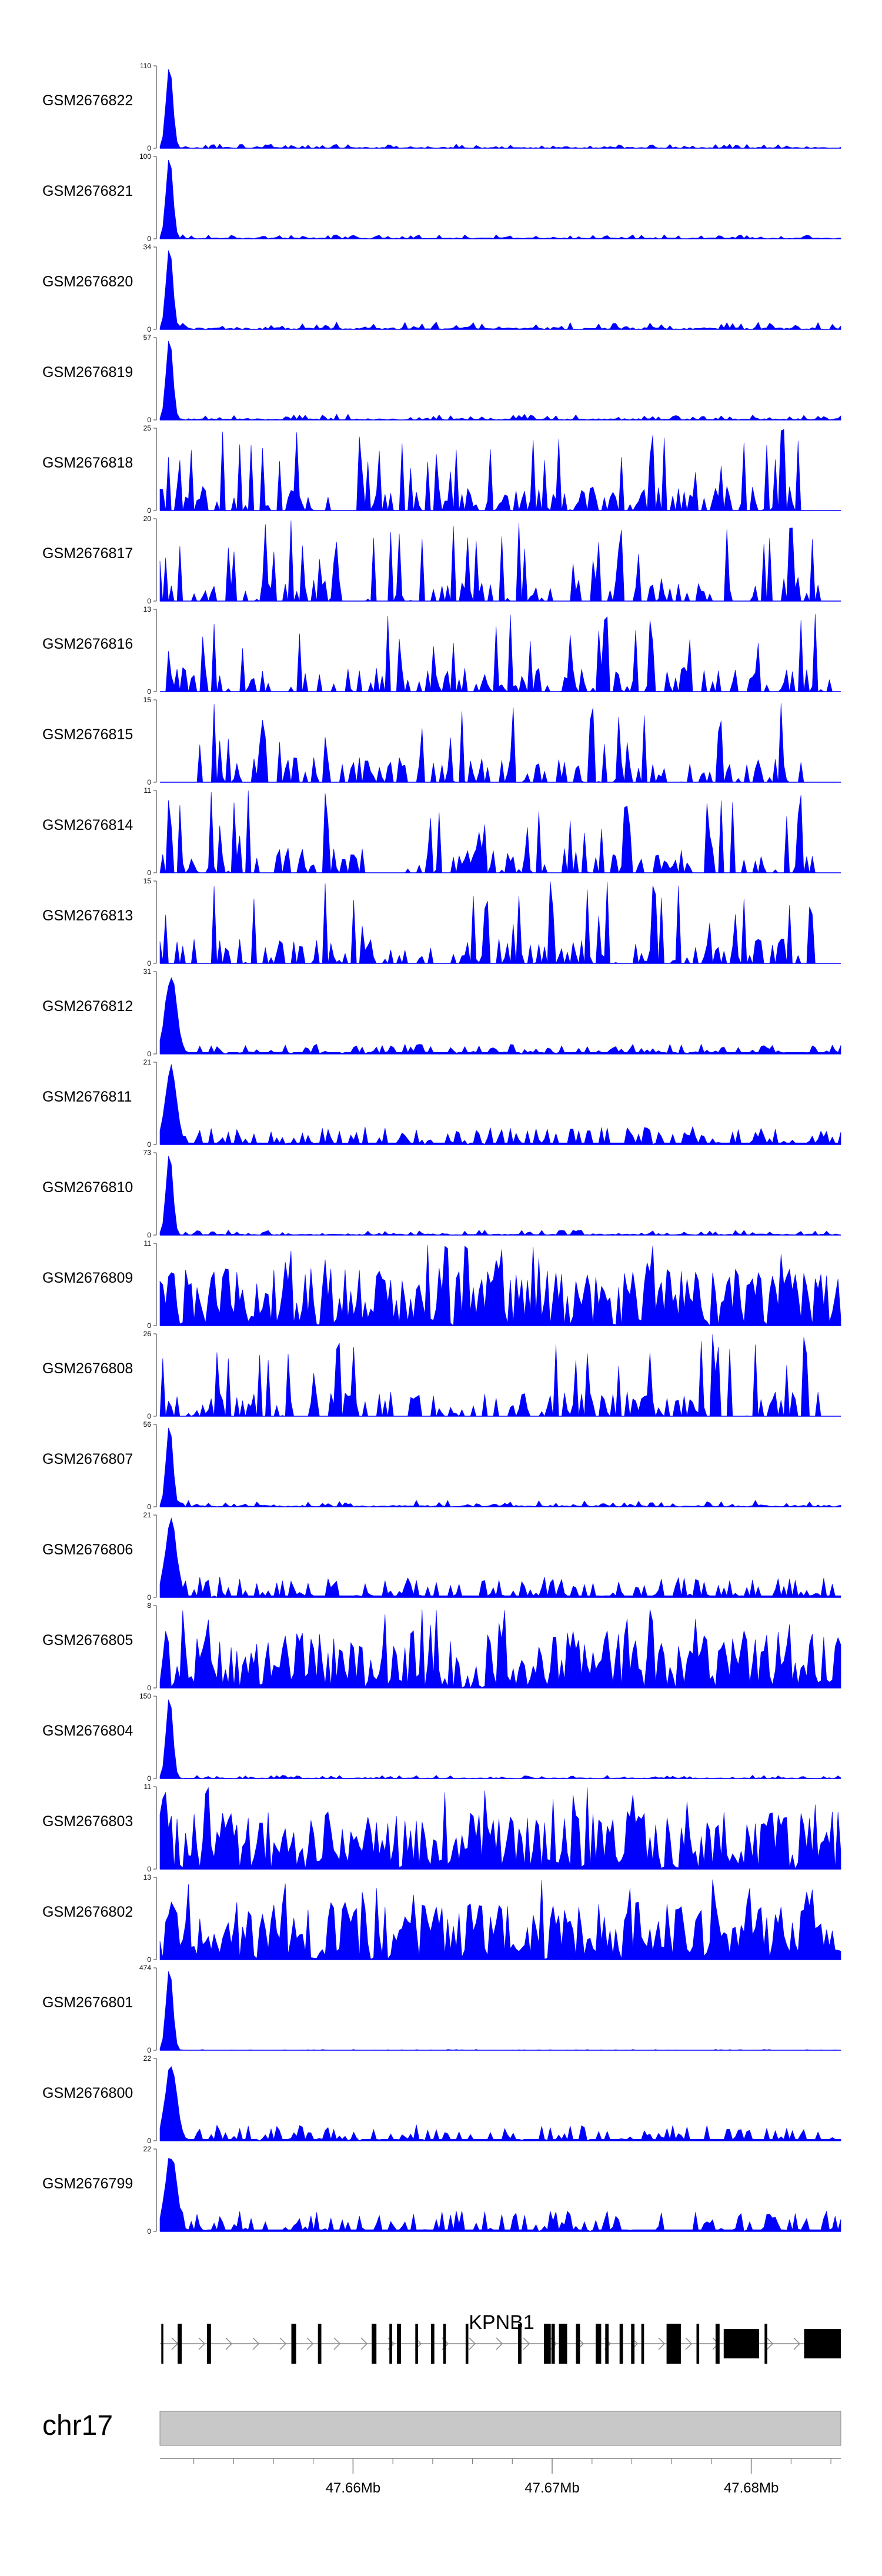 The image size is (882, 2576). What do you see at coordinates (501, 2322) in the screenshot?
I see `gene-name-label: KPNB1` at bounding box center [501, 2322].